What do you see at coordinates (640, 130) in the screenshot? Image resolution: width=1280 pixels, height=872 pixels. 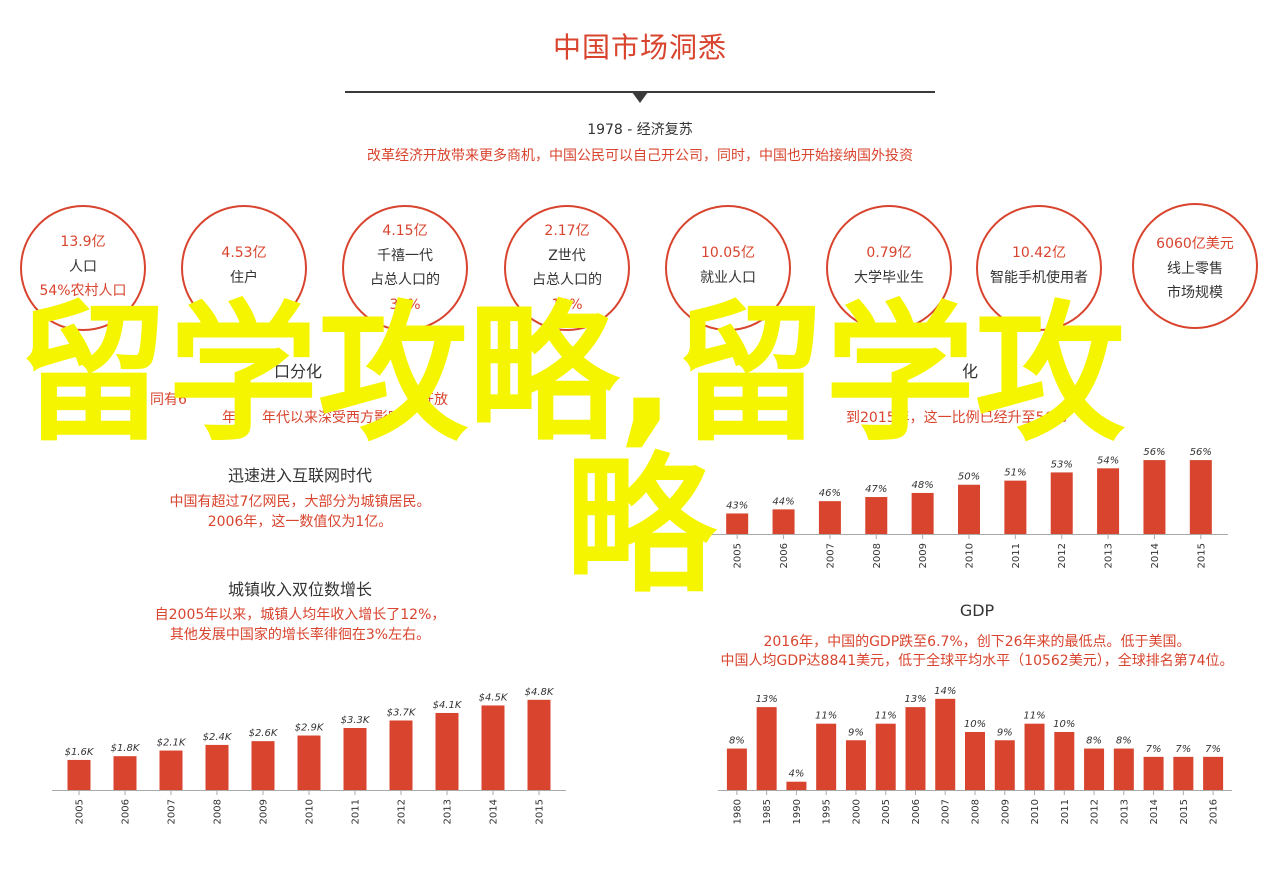 I see `period-title: 1978 - 经济复苏` at bounding box center [640, 130].